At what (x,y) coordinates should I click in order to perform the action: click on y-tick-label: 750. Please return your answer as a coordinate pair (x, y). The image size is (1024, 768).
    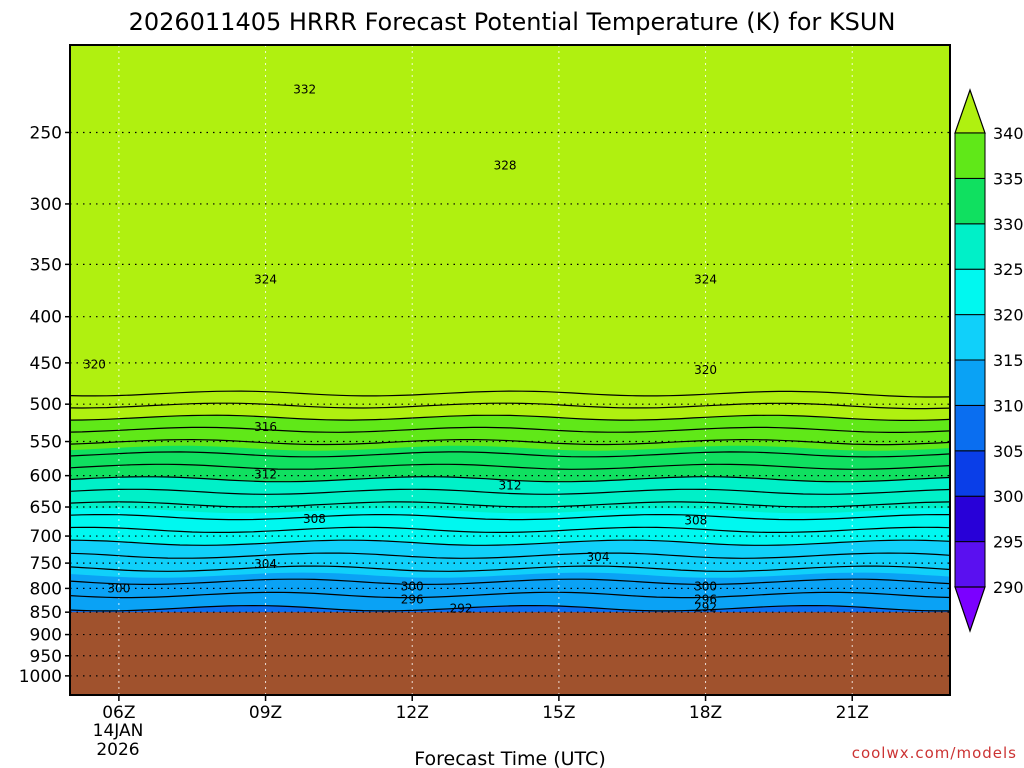
    Looking at the image, I should click on (46, 564).